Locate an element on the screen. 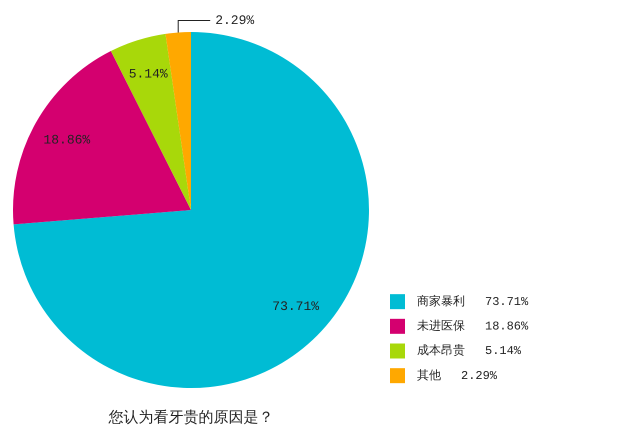 The image size is (640, 444). data-label: 2.29% is located at coordinates (234, 20).